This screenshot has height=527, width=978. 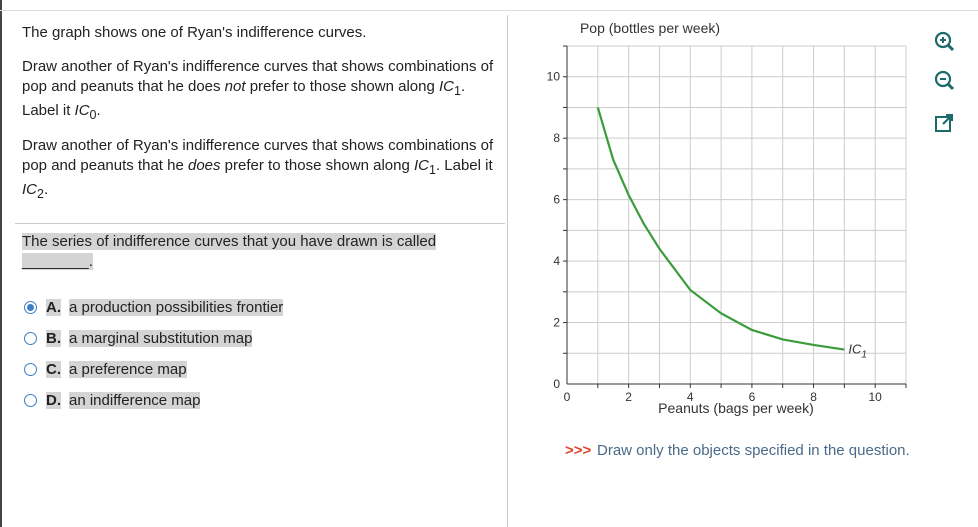 I want to click on option-text: a production possibilities frontier, so click(x=176, y=307).